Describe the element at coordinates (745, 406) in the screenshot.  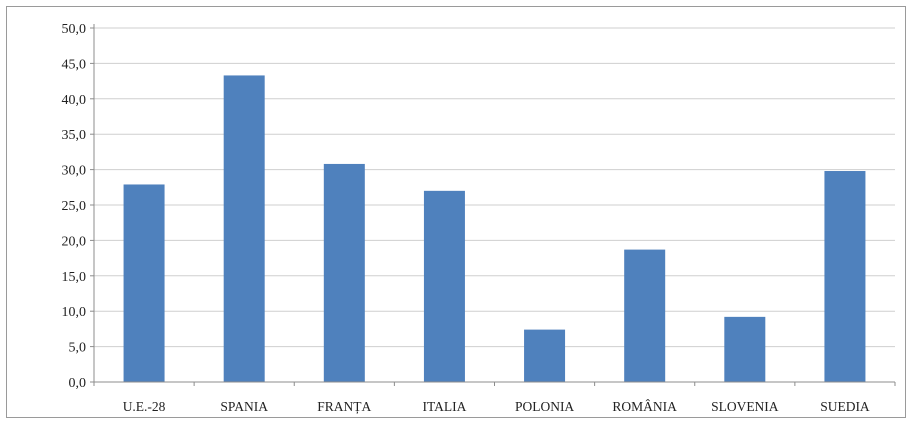
I see `x-category-label: SLOVENIA` at that location.